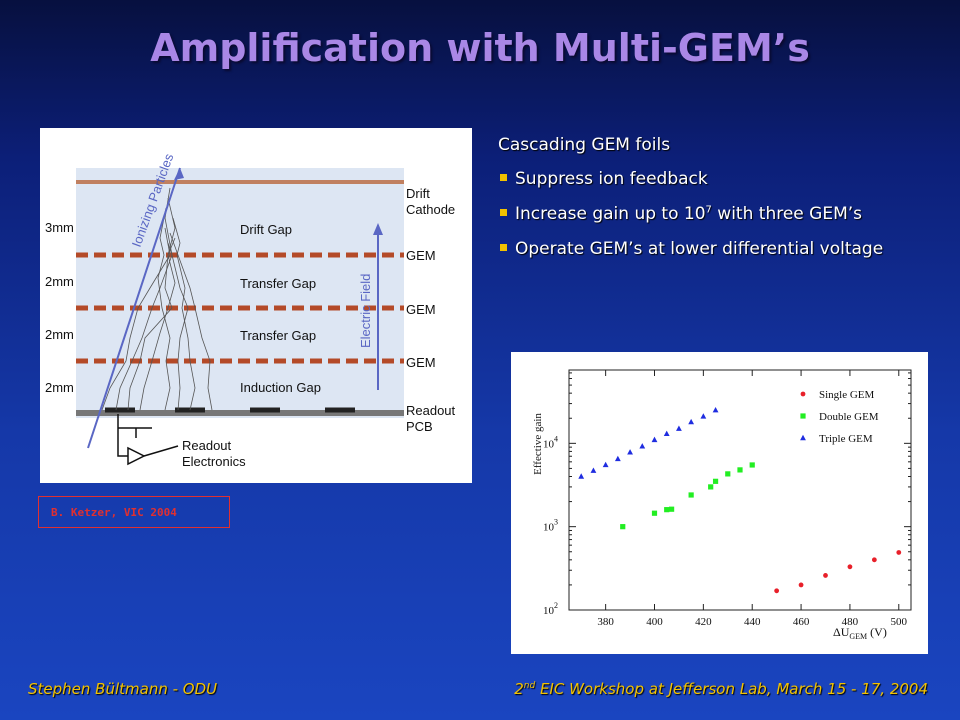 The height and width of the screenshot is (720, 960). Describe the element at coordinates (157, 299) in the screenshot. I see `electron-avalanche` at that location.